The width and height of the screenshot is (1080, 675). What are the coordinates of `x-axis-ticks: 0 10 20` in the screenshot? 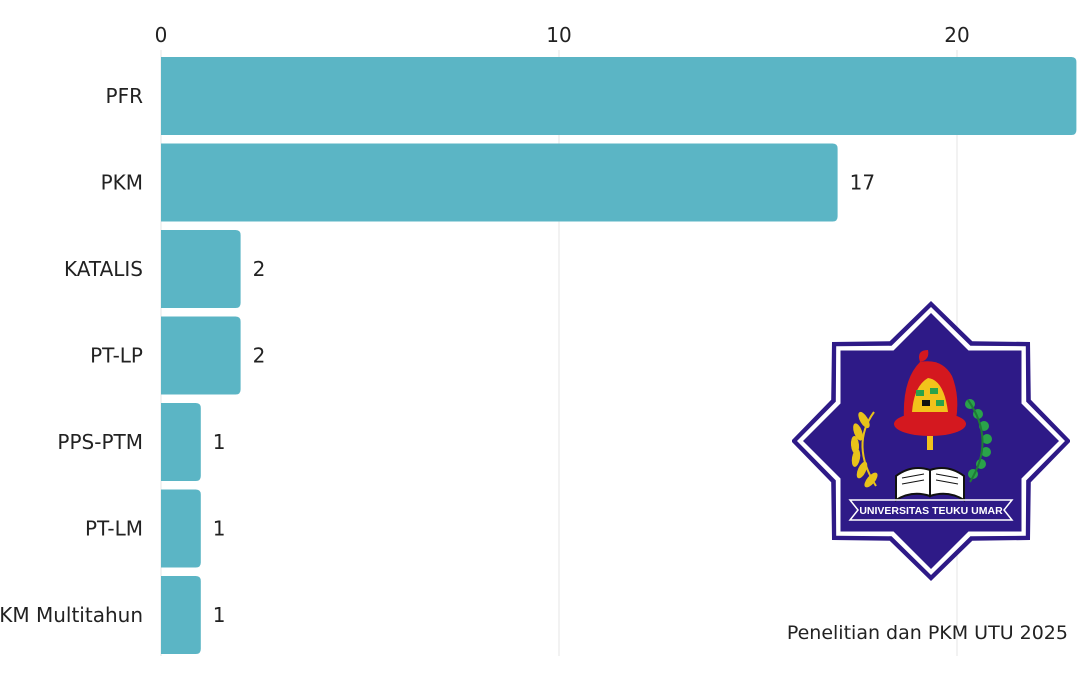 It's located at (562, 35).